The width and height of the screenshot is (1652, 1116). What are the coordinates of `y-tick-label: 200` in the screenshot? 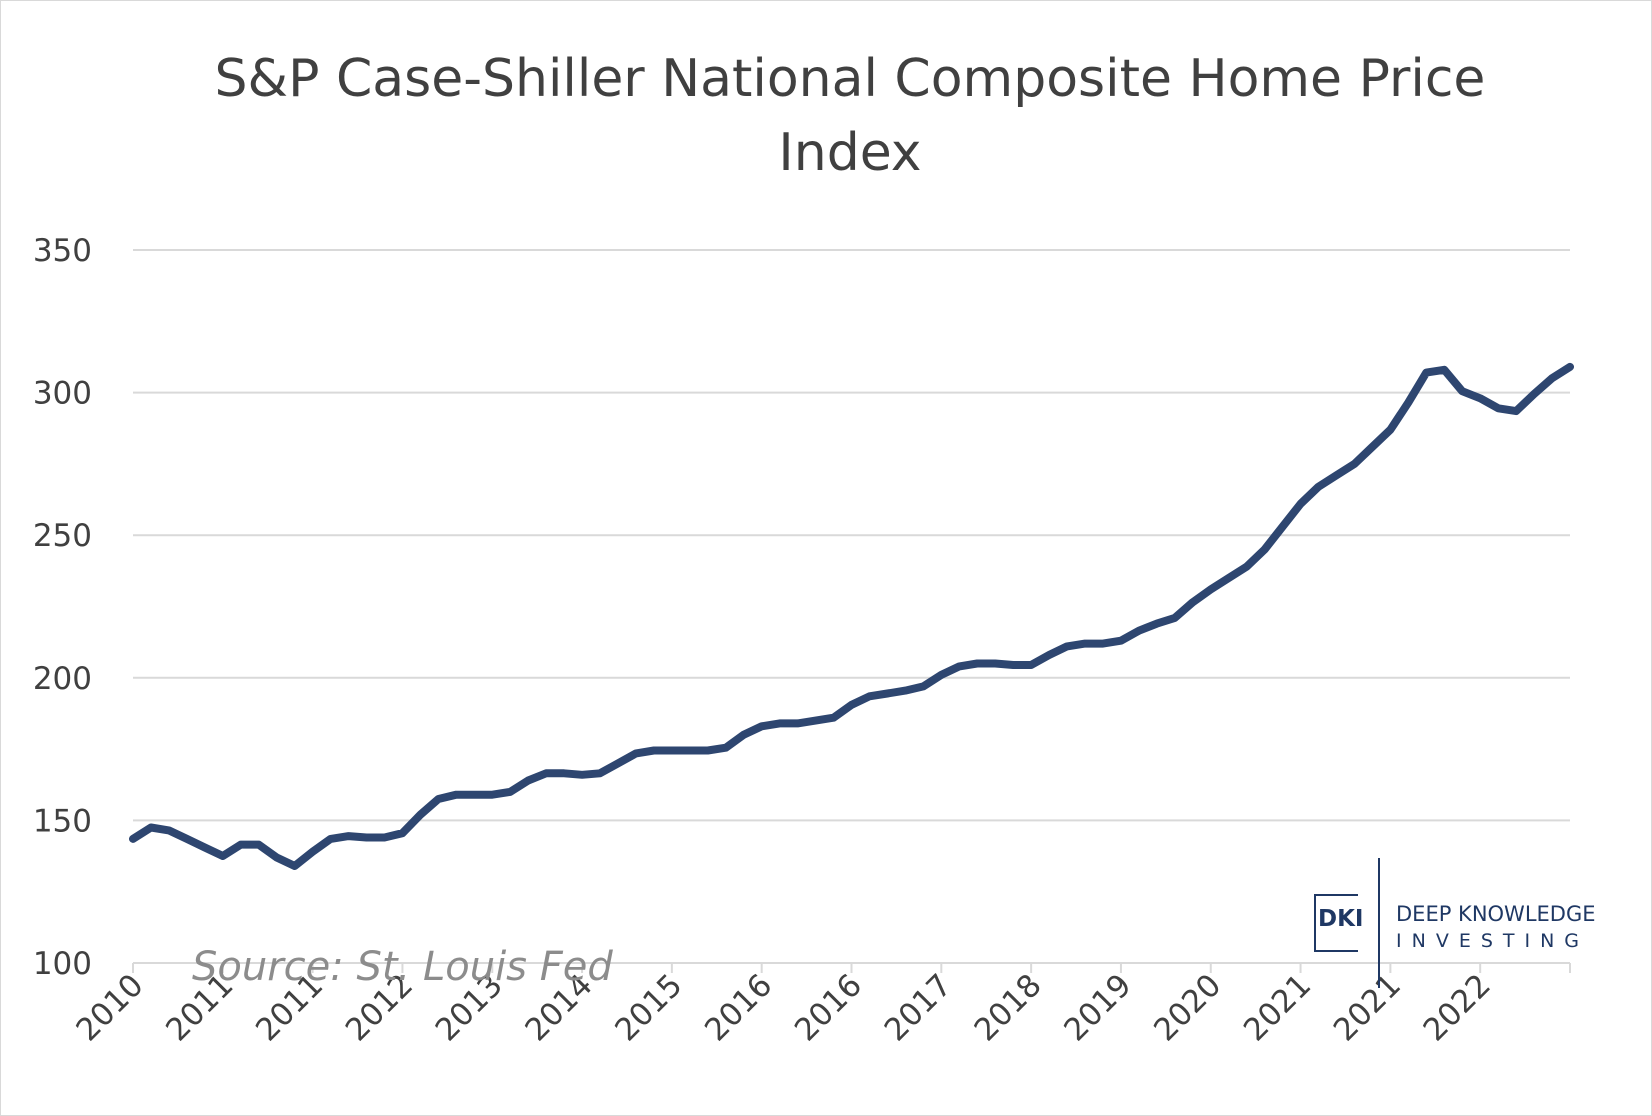 It's located at (62, 679).